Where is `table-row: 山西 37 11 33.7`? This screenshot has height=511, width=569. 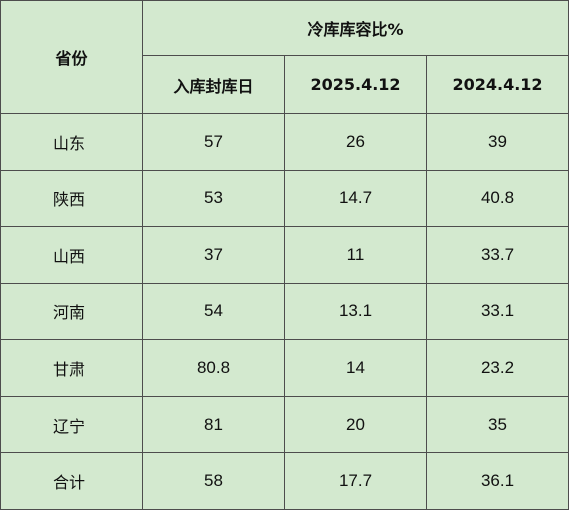 table-row: 山西 37 11 33.7 is located at coordinates (284, 255).